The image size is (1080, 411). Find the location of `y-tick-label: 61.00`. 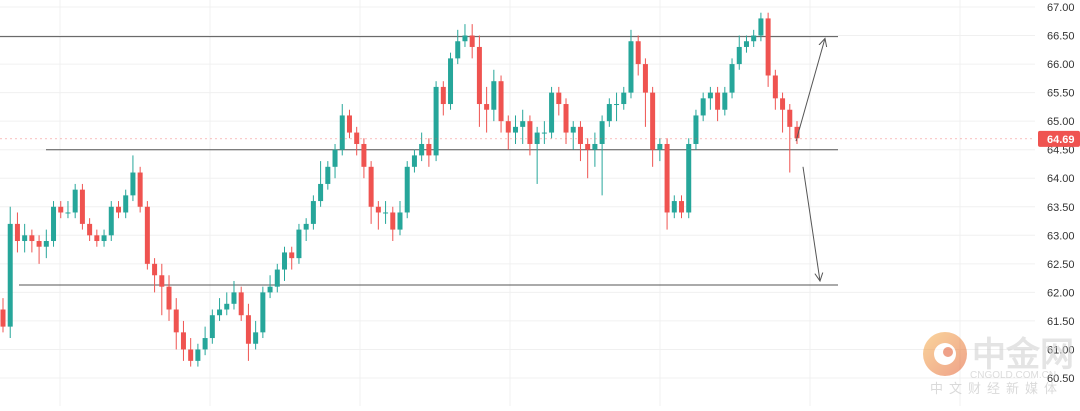

y-tick-label: 61.00 is located at coordinates (1061, 350).